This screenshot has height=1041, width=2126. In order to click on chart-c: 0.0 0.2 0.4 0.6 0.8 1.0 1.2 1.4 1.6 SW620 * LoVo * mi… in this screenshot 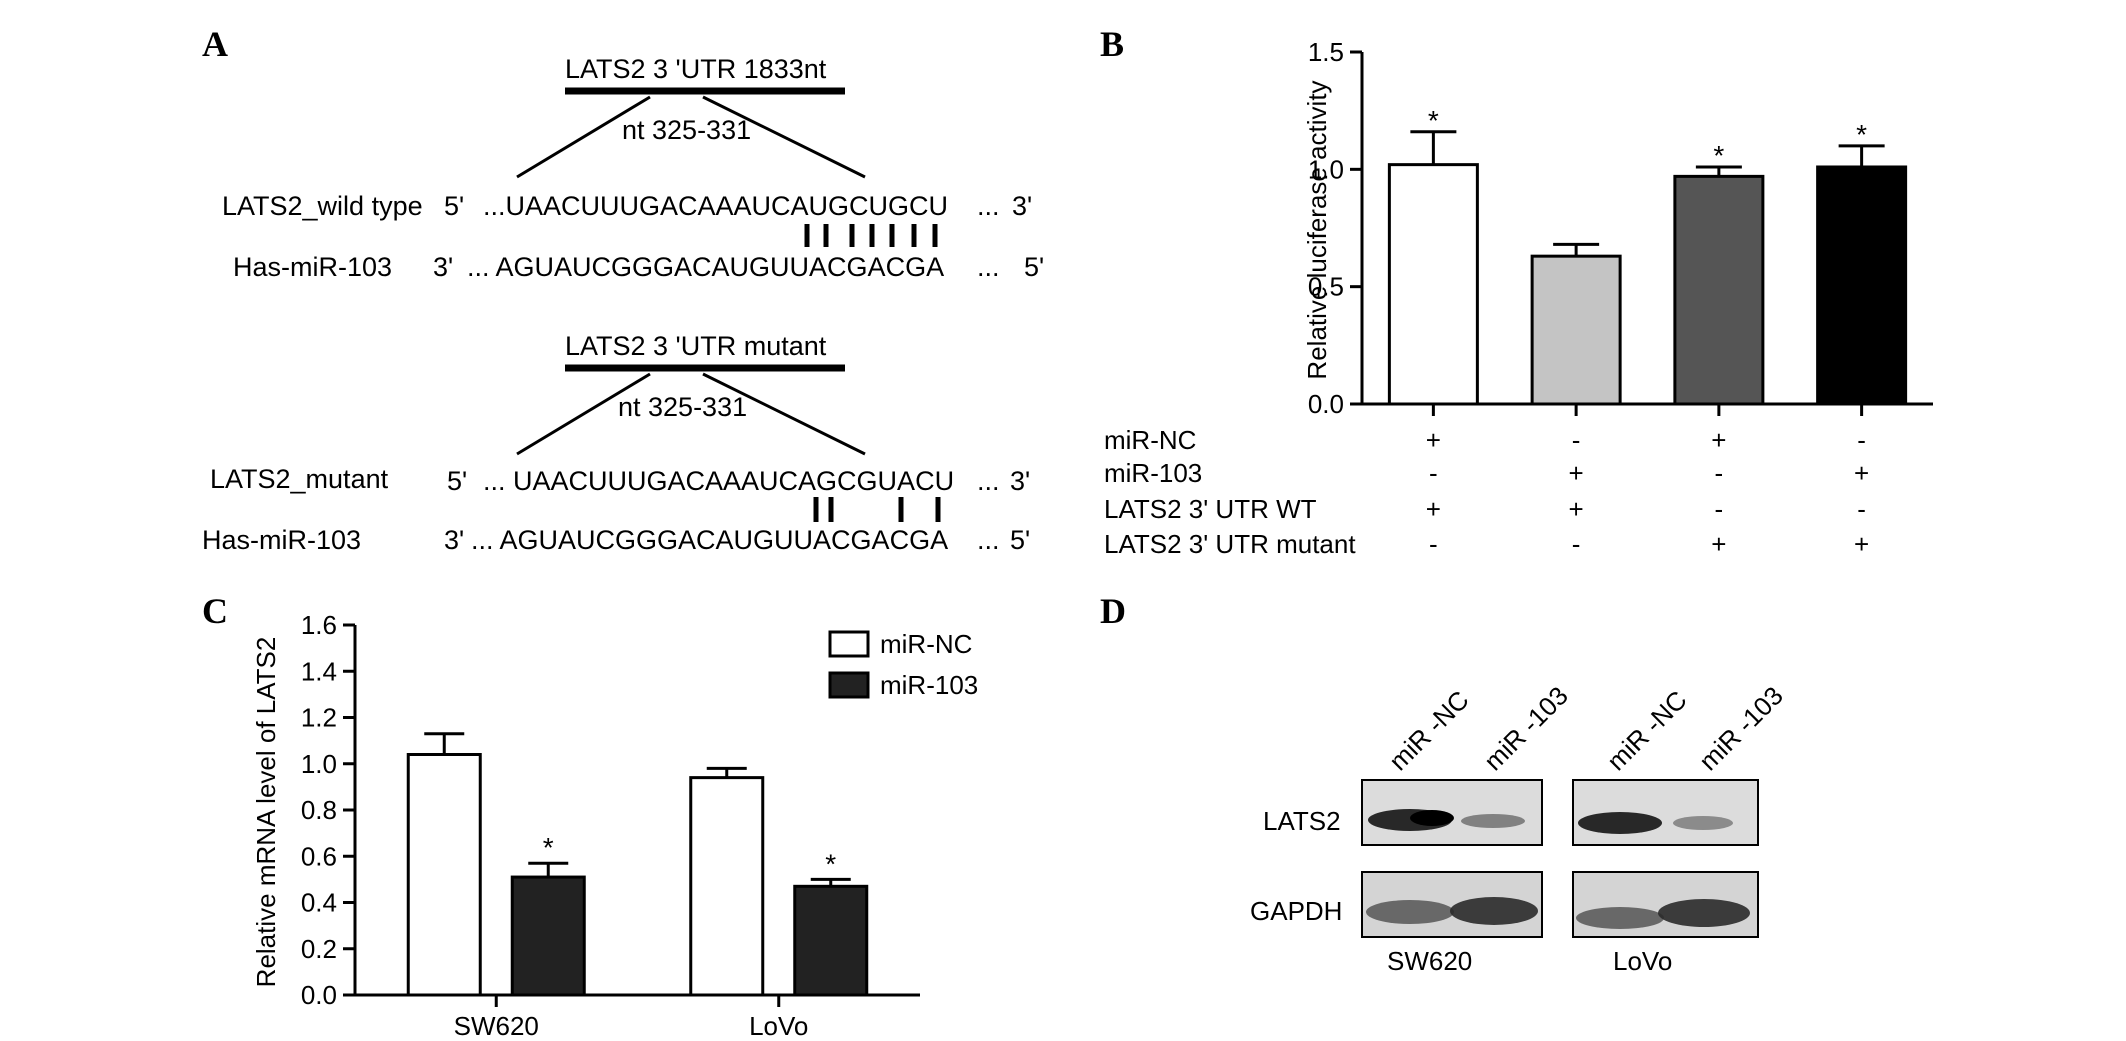, I will do `click(639, 825)`.